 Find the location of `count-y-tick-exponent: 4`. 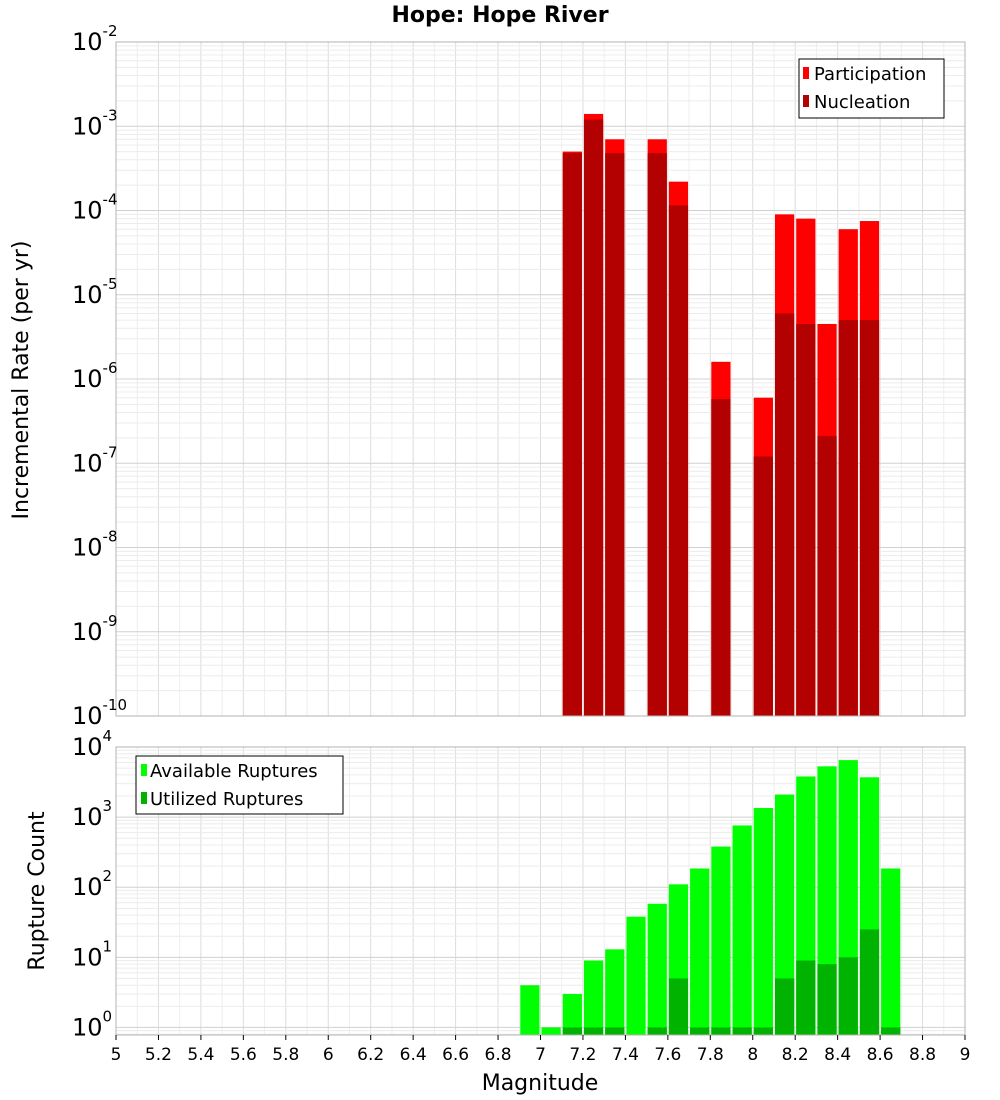

count-y-tick-exponent: 4 is located at coordinates (108, 736).